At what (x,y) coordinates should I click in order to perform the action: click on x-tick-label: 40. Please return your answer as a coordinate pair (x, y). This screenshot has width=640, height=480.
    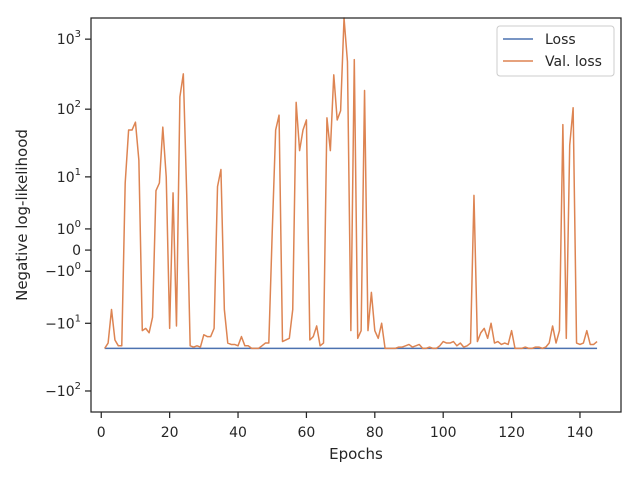
    Looking at the image, I should click on (238, 433).